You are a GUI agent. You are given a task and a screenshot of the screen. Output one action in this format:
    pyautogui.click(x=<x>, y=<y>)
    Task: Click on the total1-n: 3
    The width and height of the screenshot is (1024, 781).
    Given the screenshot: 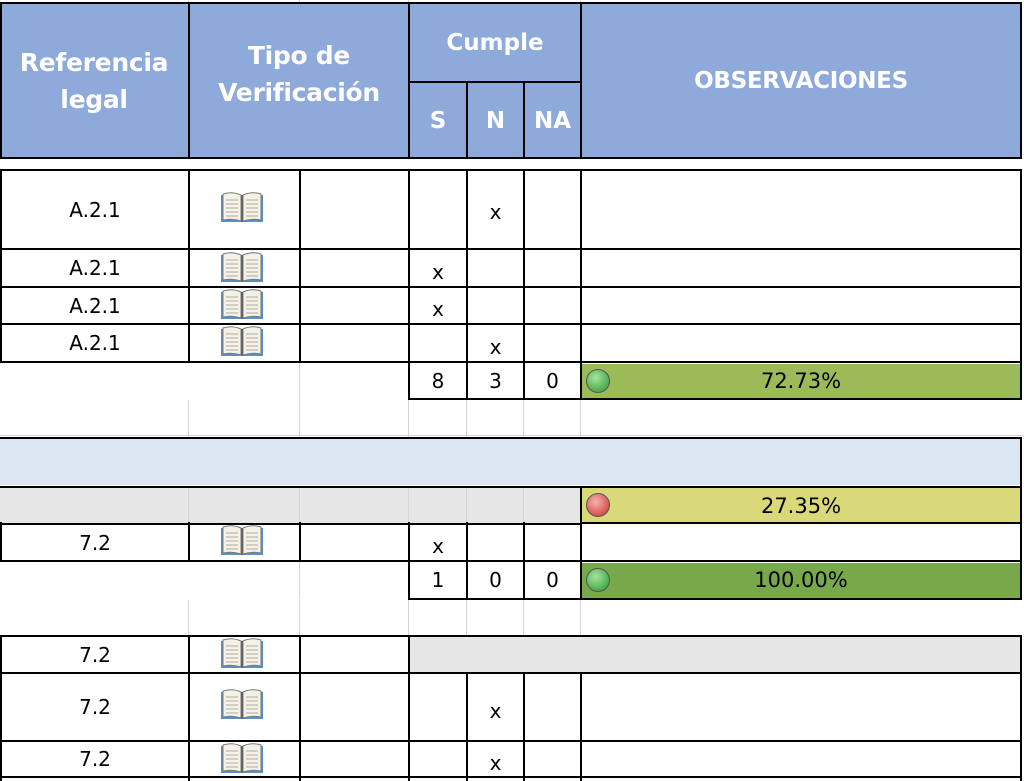 What is the action you would take?
    pyautogui.click(x=495, y=380)
    